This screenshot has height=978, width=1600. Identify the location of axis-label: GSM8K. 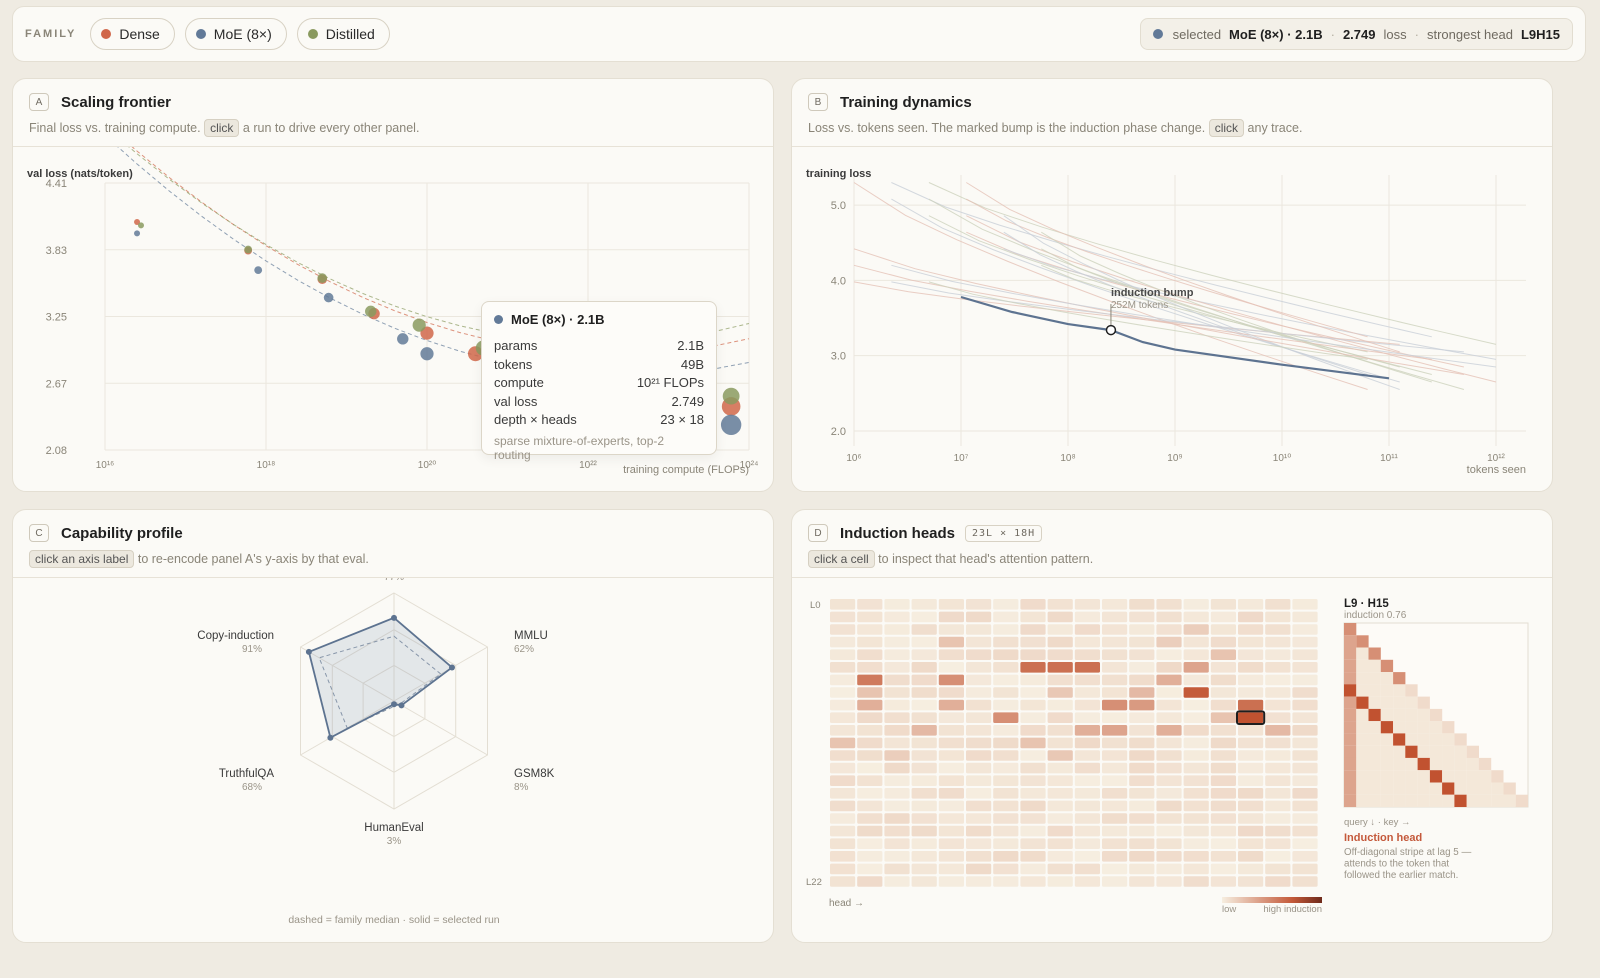
(534, 774).